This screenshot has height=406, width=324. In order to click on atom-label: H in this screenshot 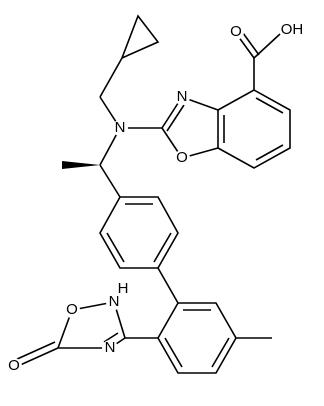, I will do `click(123, 288)`.